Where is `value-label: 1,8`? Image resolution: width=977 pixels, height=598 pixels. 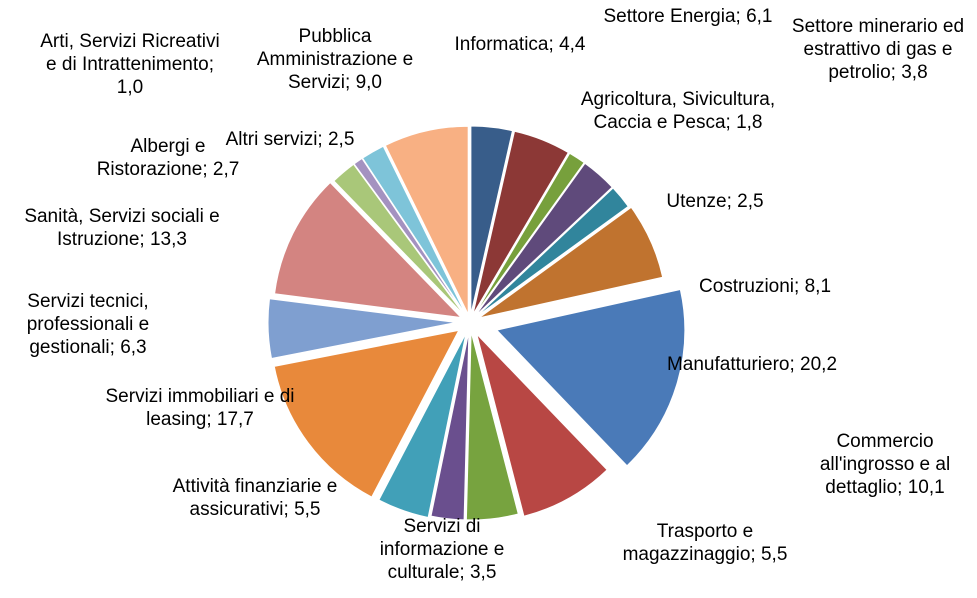 value-label: 1,8 is located at coordinates (749, 122).